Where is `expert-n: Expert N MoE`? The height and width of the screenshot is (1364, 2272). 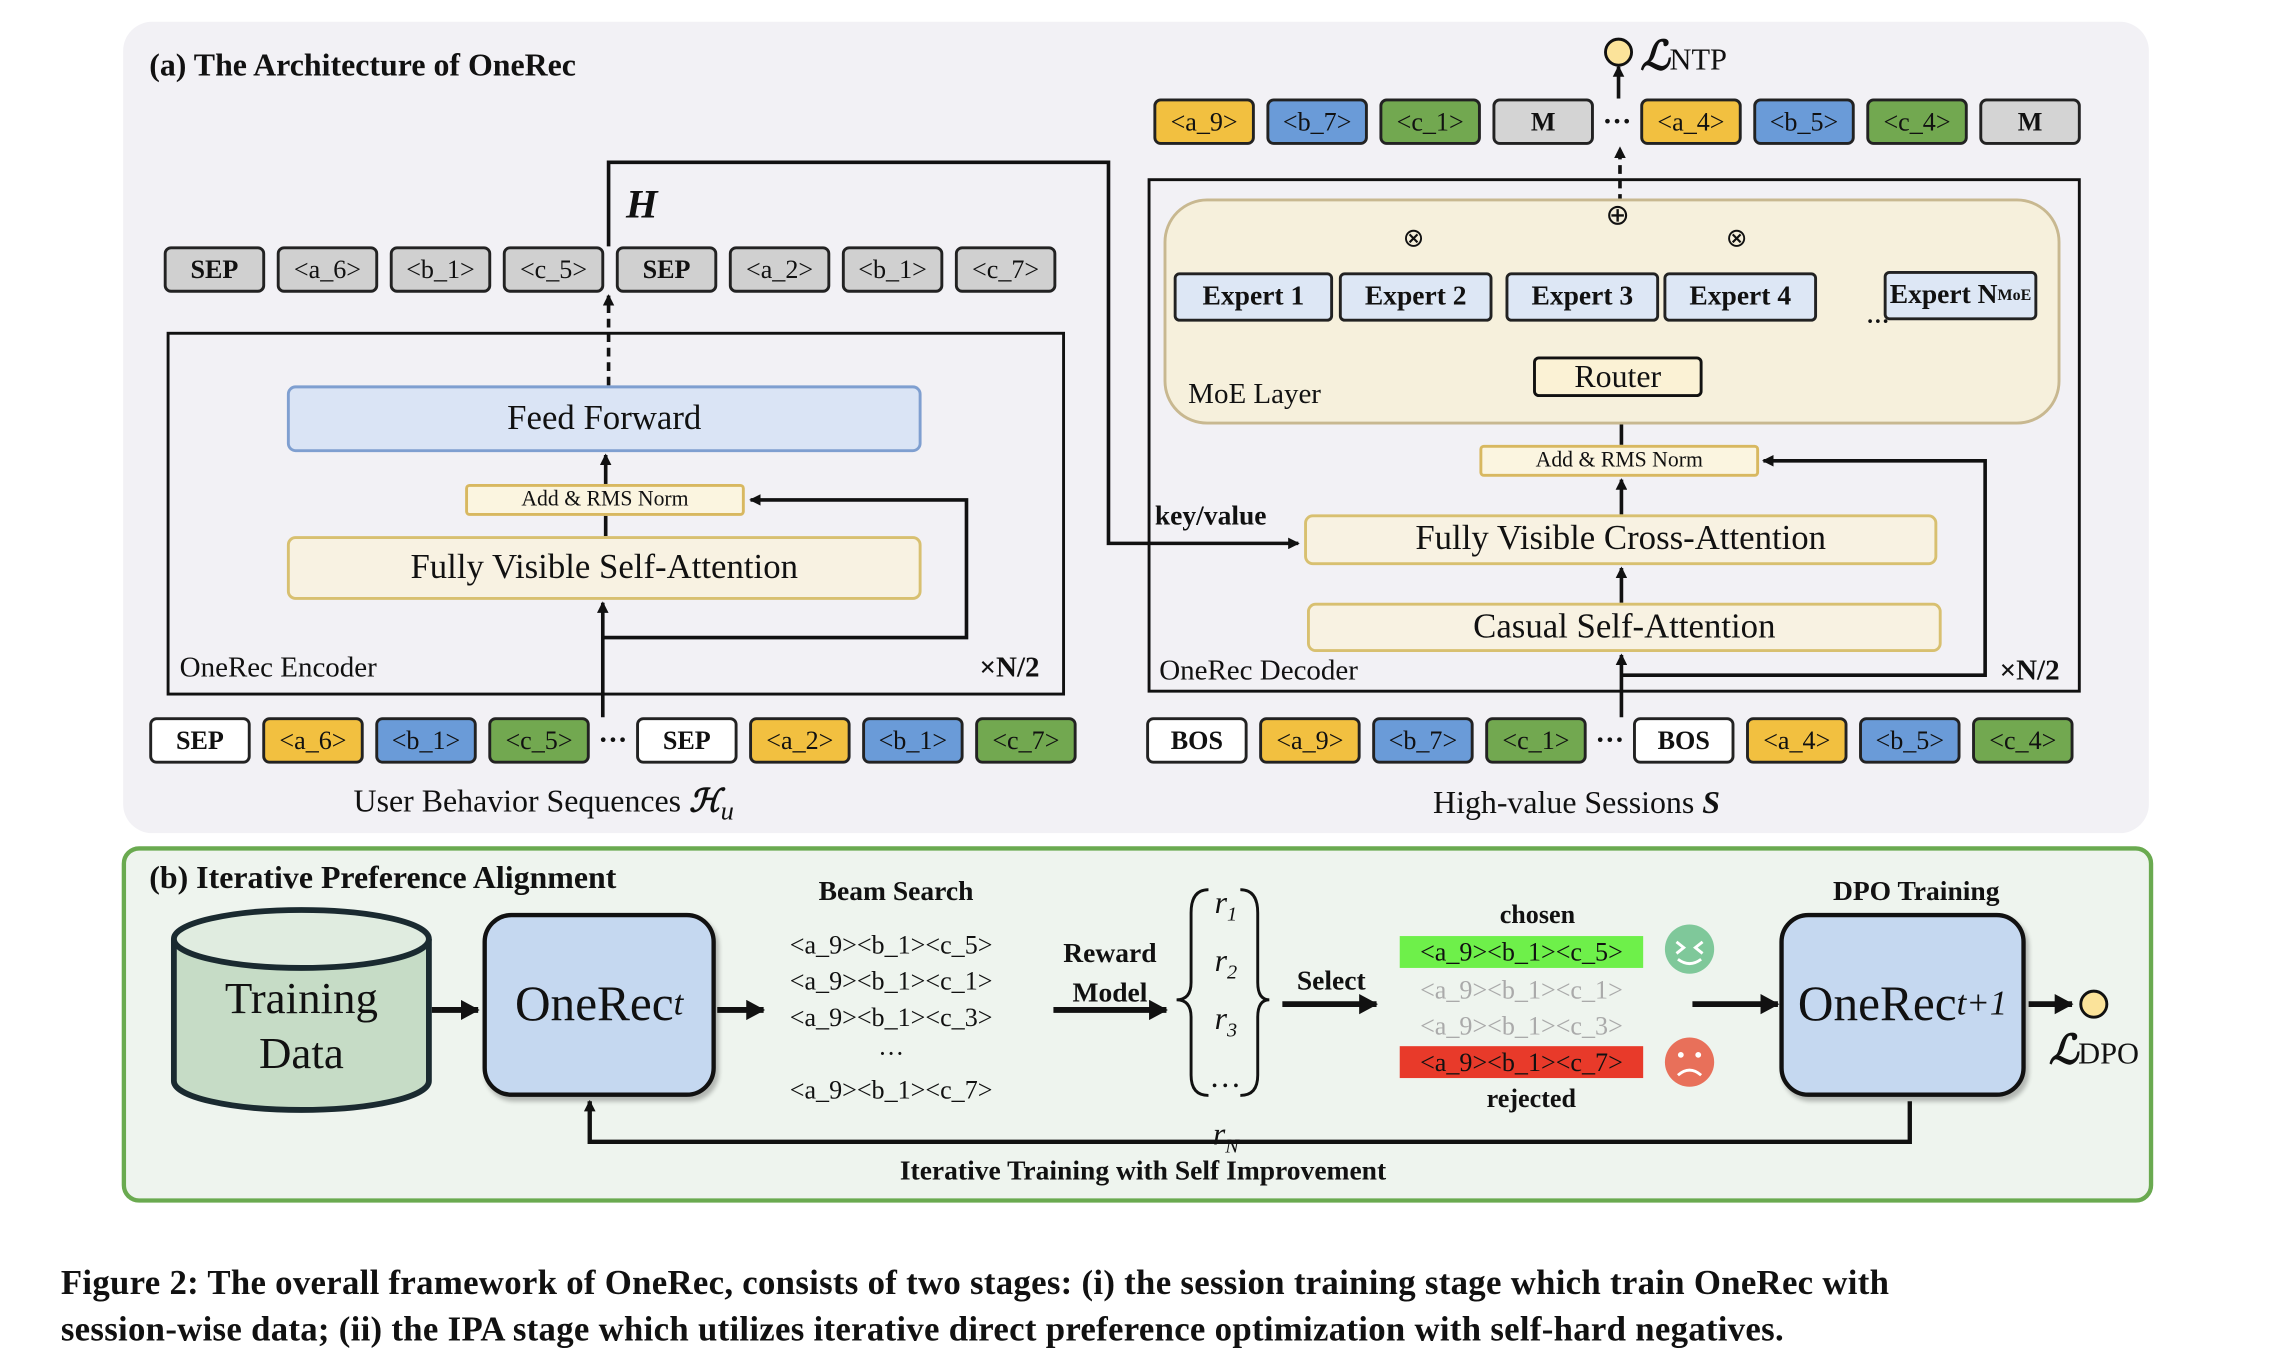 expert-n: Expert N MoE is located at coordinates (1960, 295).